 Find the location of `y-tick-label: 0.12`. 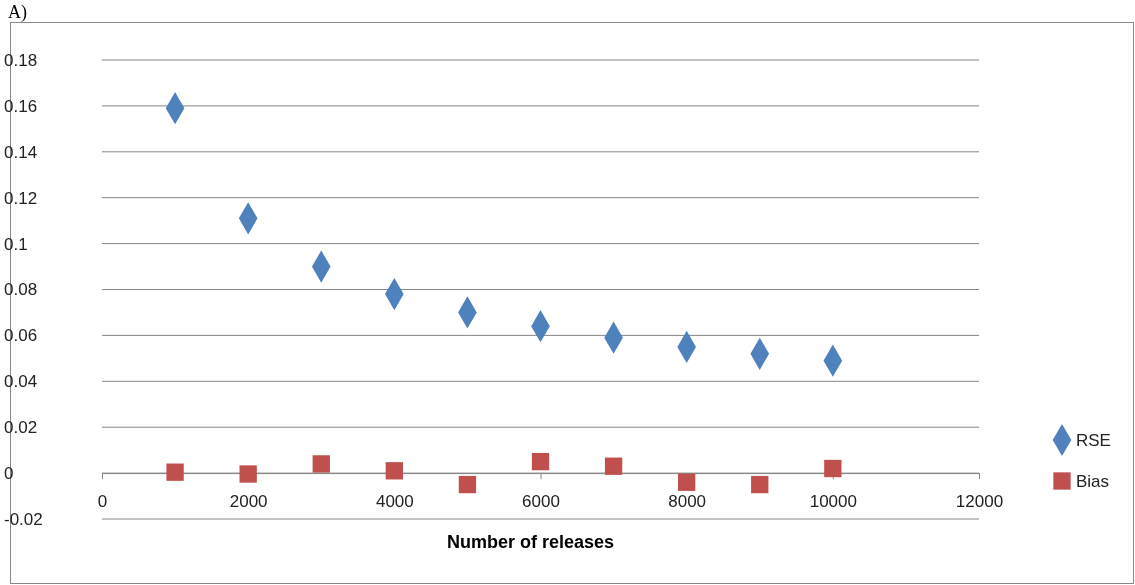

y-tick-label: 0.12 is located at coordinates (21, 198).